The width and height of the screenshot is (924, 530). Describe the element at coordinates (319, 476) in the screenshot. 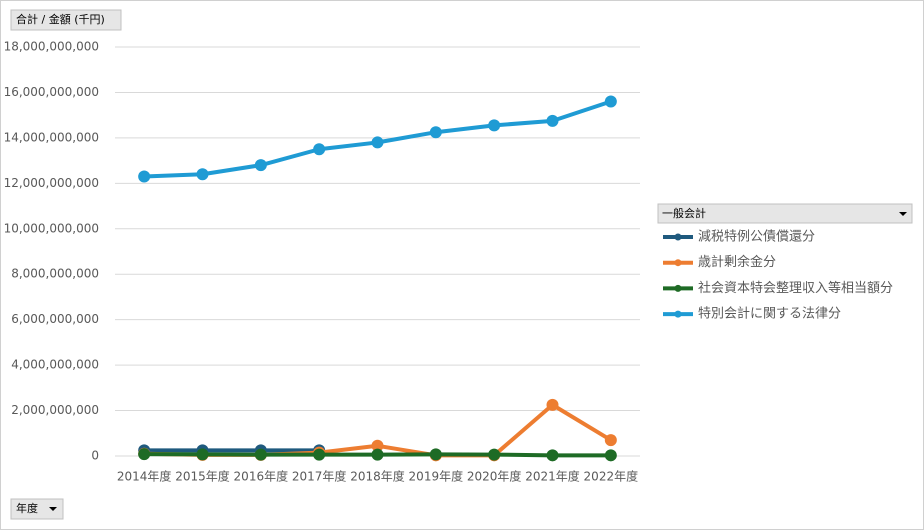

I see `x-tick-label: 2017年度` at that location.